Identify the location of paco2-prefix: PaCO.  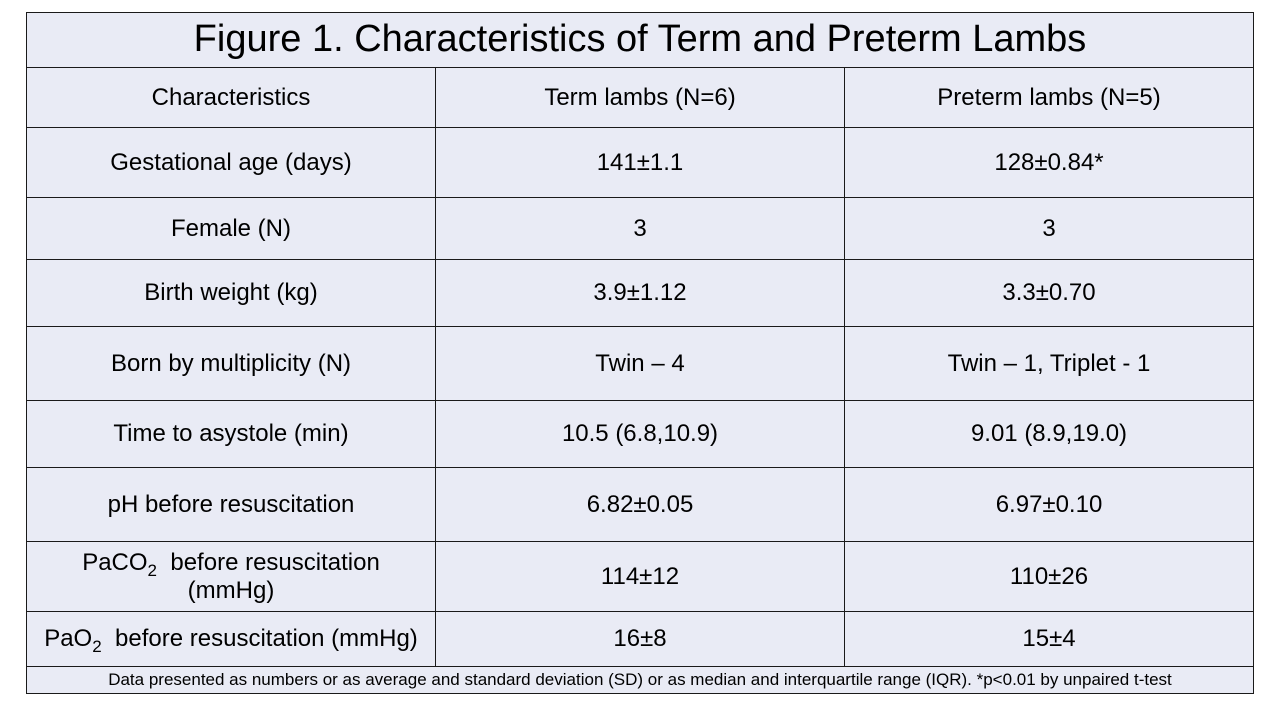
(115, 562).